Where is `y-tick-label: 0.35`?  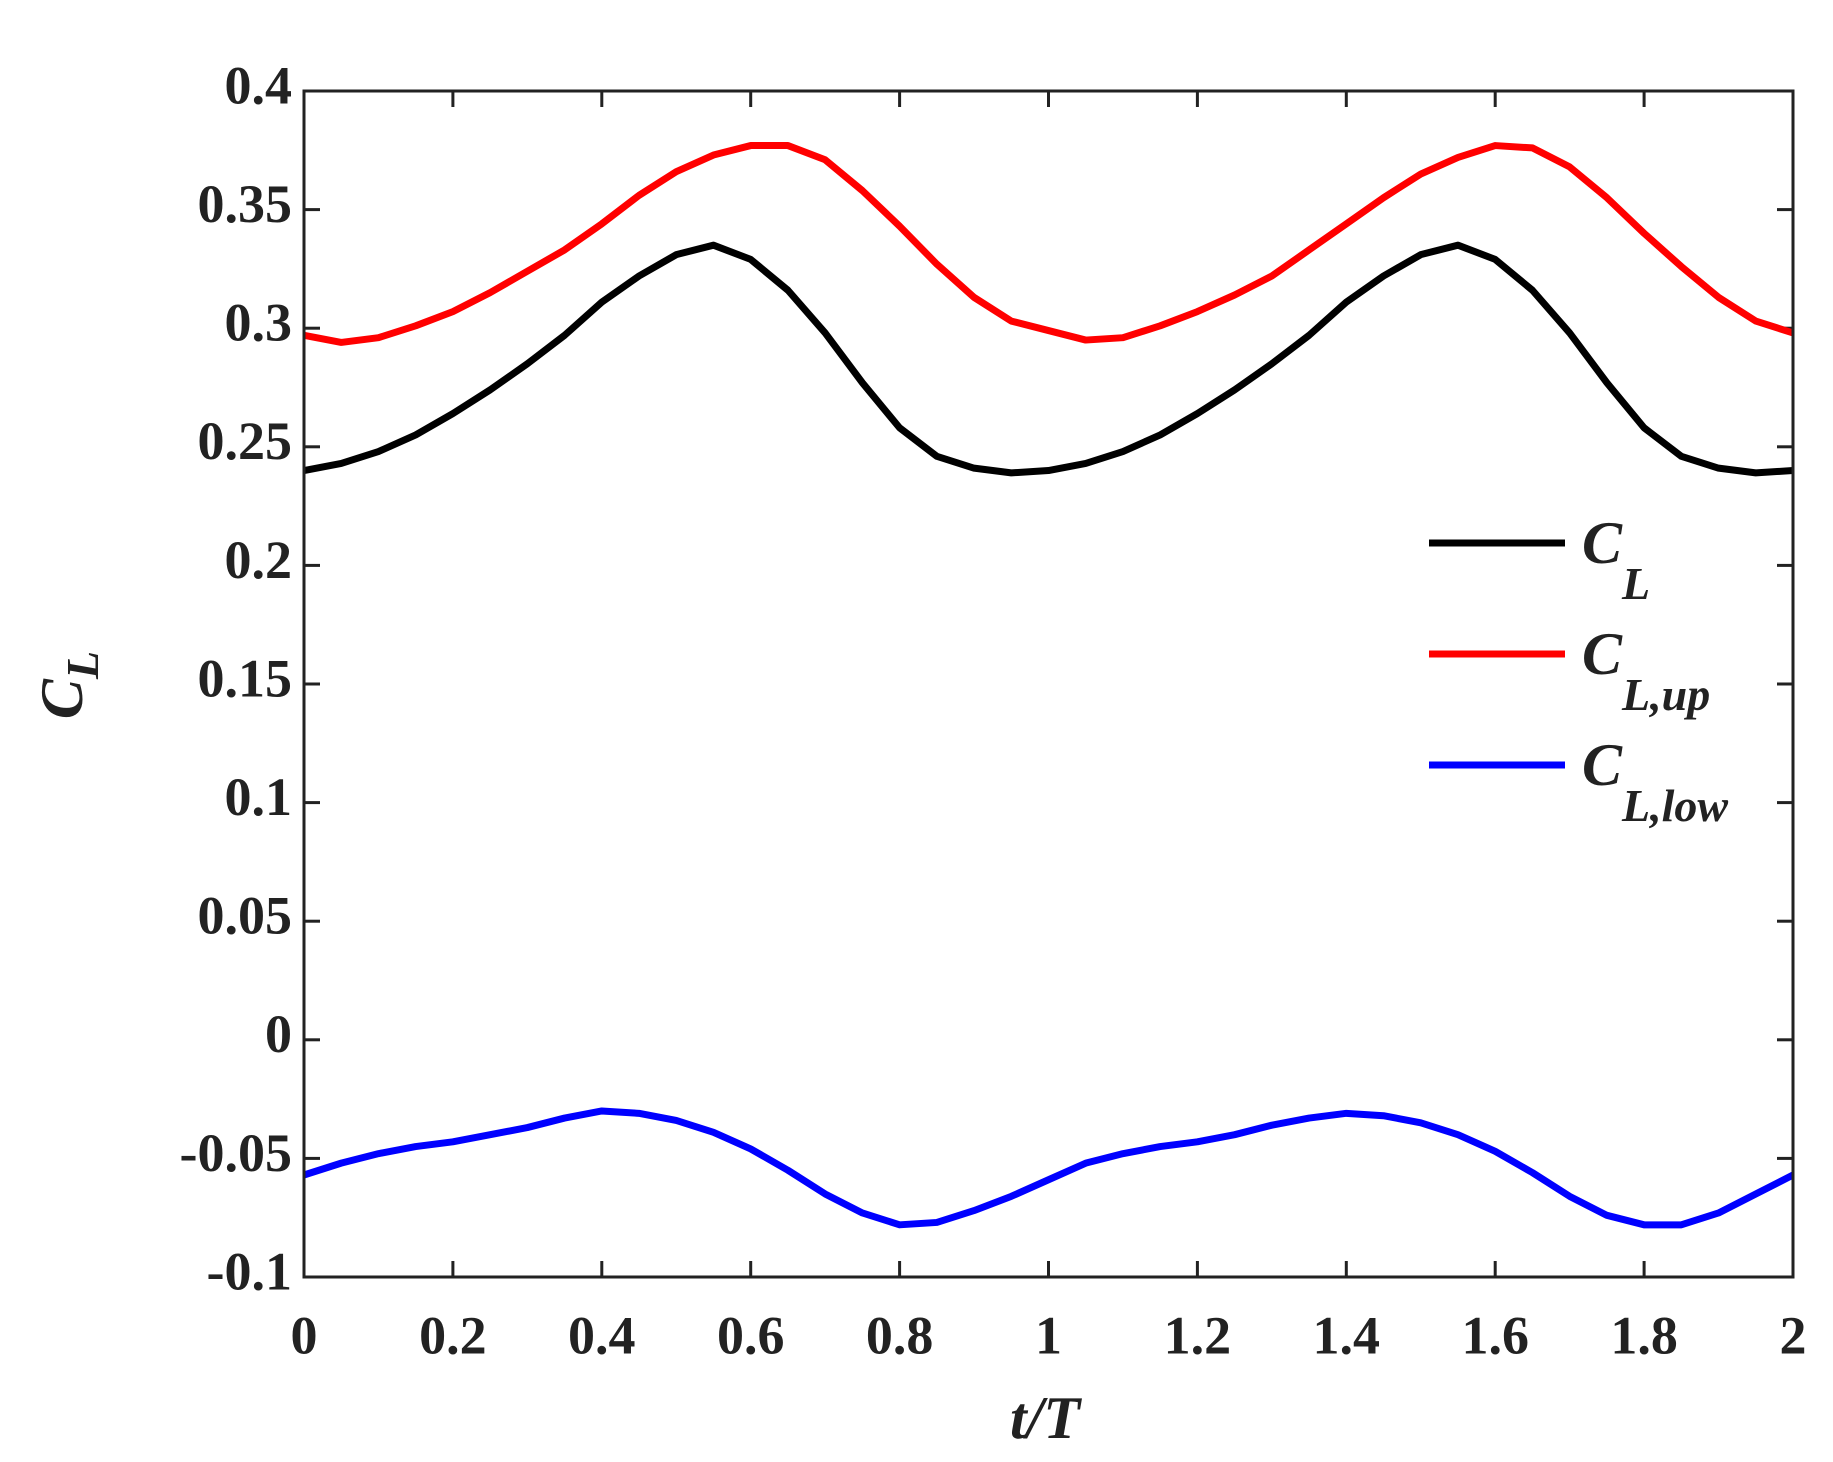
y-tick-label: 0.35 is located at coordinates (245, 204).